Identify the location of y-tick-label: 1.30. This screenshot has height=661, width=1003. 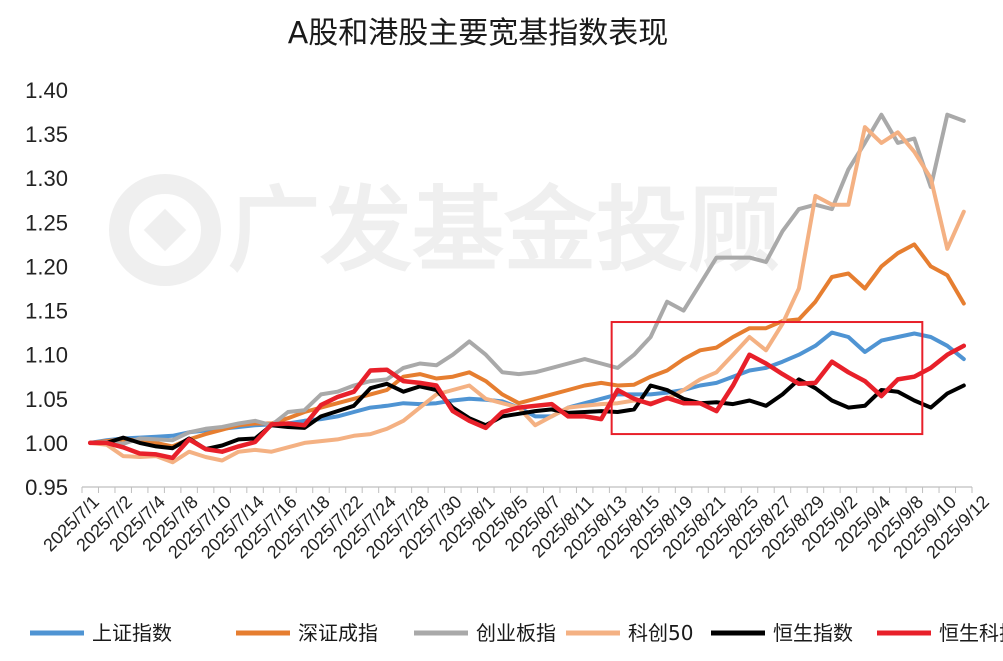
(46, 178).